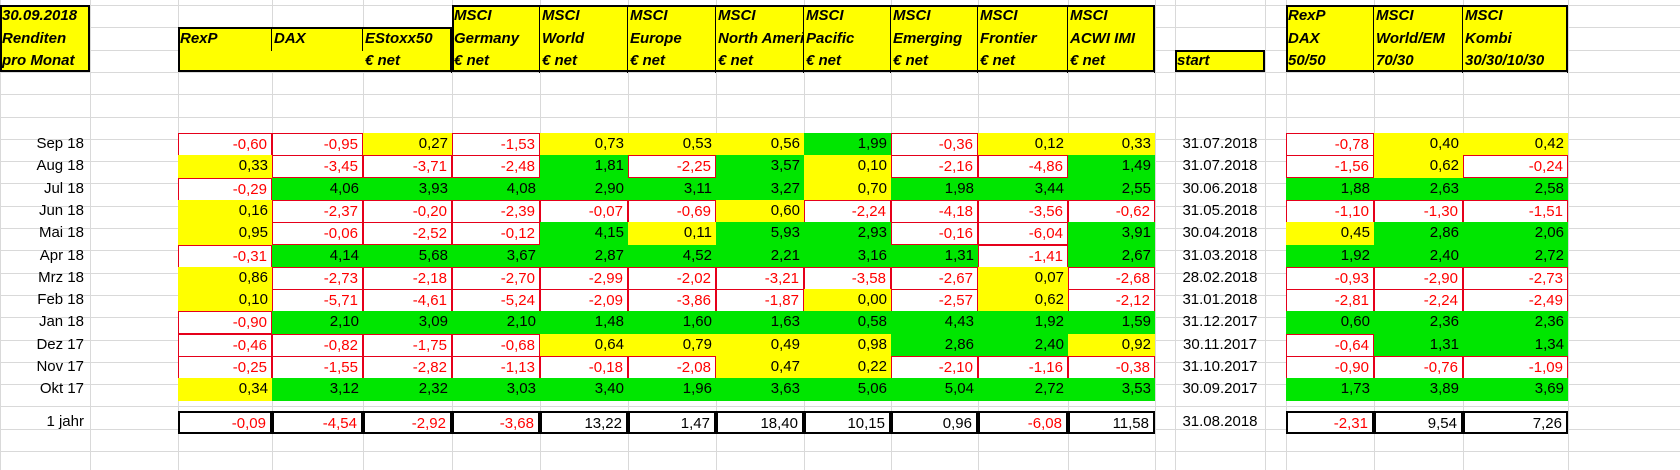  Describe the element at coordinates (317, 345) in the screenshot. I see `return-cell: -0,82` at that location.